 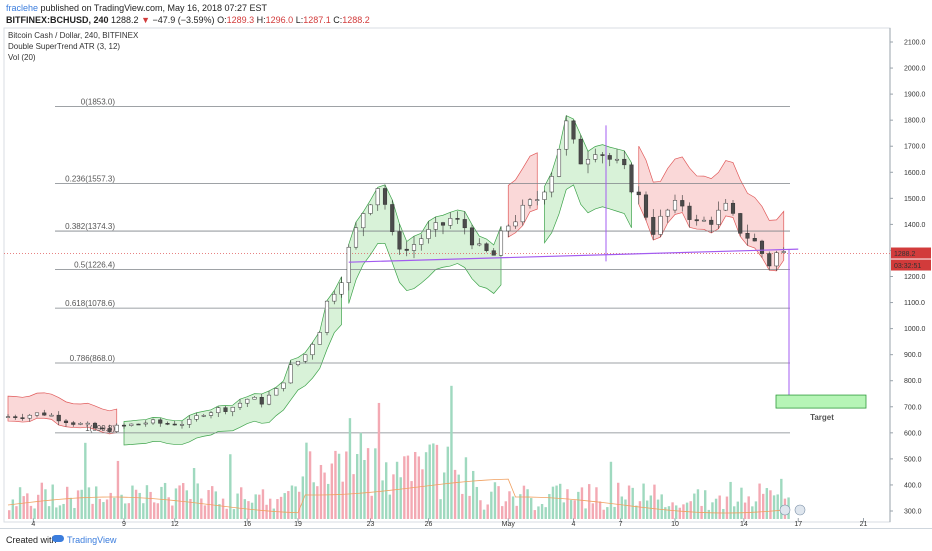 I want to click on legend-volume: Vol (20), so click(x=22, y=57).